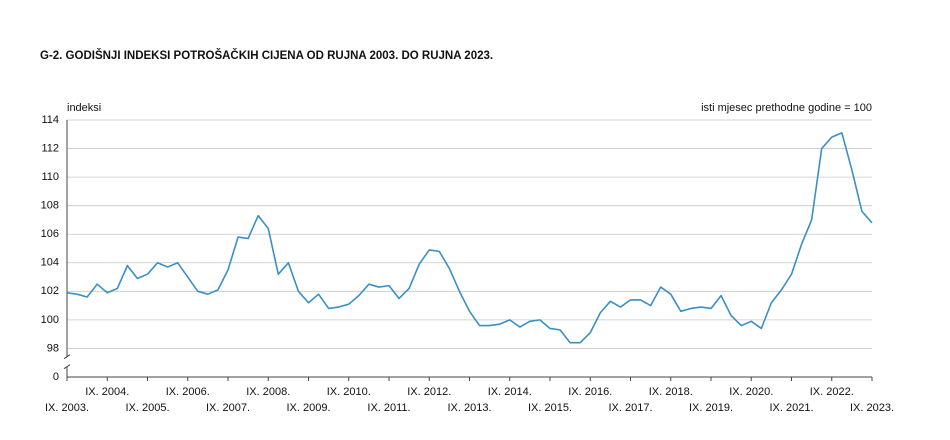 The width and height of the screenshot is (950, 440). What do you see at coordinates (590, 392) in the screenshot?
I see `x-tick-label: IX. 2016.` at bounding box center [590, 392].